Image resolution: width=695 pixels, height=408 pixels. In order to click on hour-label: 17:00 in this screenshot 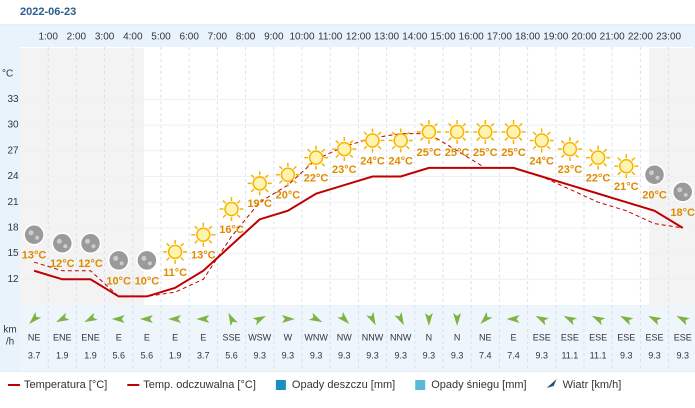, I will do `click(499, 37)`.